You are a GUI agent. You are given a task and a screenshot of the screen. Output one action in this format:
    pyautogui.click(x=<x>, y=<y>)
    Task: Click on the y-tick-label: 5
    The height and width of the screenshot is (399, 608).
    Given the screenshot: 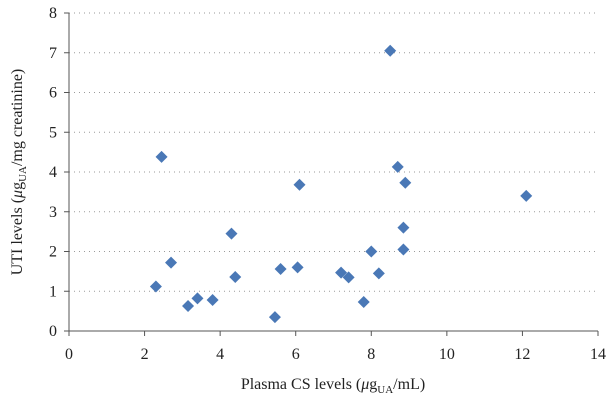 What is the action you would take?
    pyautogui.click(x=53, y=132)
    